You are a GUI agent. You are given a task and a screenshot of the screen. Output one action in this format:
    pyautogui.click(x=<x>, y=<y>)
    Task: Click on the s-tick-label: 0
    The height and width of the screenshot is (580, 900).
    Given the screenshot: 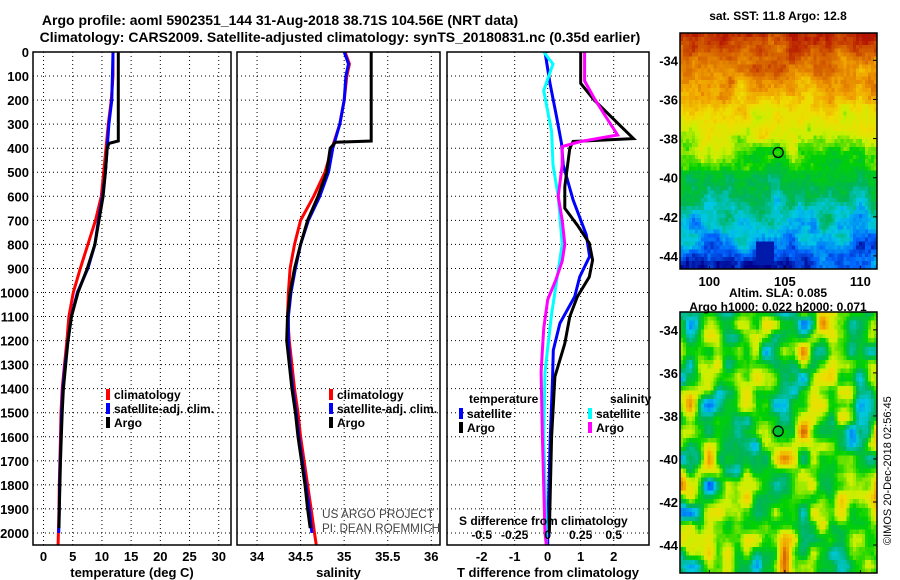 What is the action you would take?
    pyautogui.click(x=547, y=535)
    